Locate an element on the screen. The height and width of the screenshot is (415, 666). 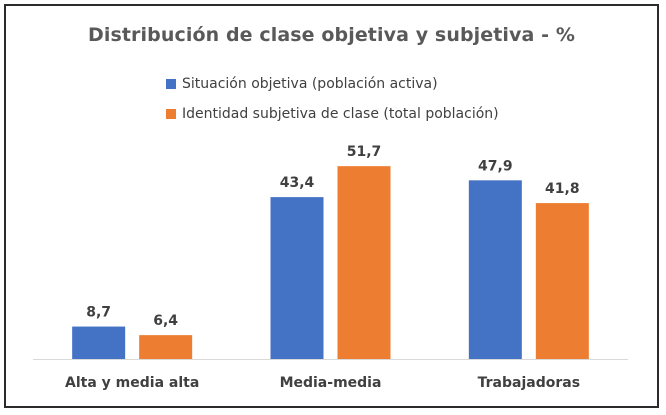
data-label-series-2-2: 51,7 is located at coordinates (364, 152).